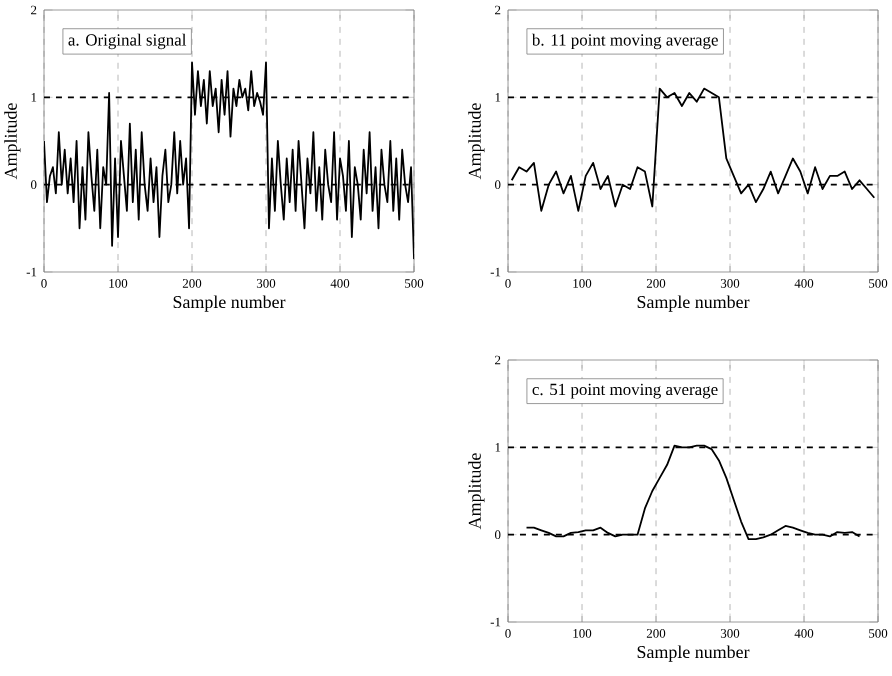 This screenshot has width=892, height=676. Describe the element at coordinates (624, 41) in the screenshot. I see `text: b. 11 point moving average` at that location.